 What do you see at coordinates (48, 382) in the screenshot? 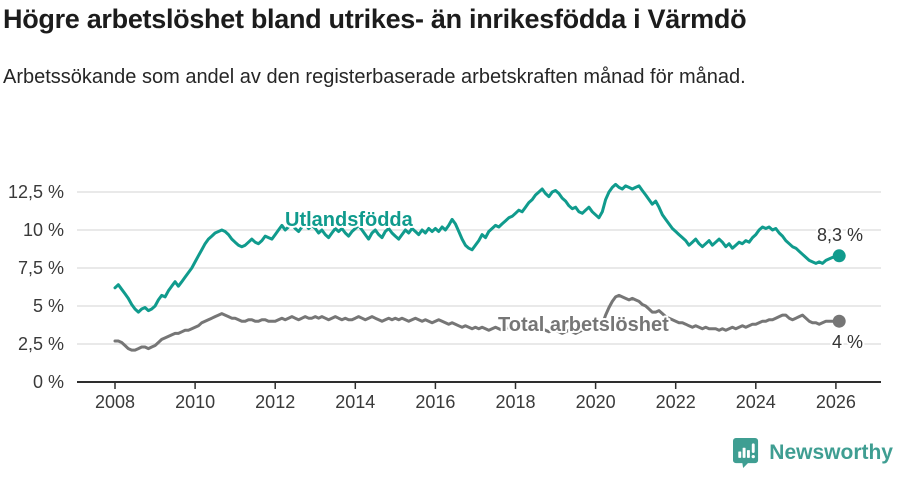
I see `y-axis-tick-label: 0 %` at bounding box center [48, 382].